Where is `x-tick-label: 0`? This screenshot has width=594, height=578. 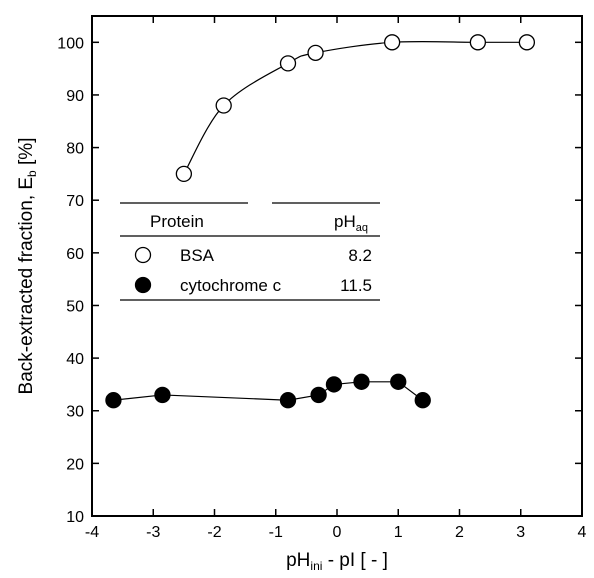 x-tick-label: 0 is located at coordinates (337, 532).